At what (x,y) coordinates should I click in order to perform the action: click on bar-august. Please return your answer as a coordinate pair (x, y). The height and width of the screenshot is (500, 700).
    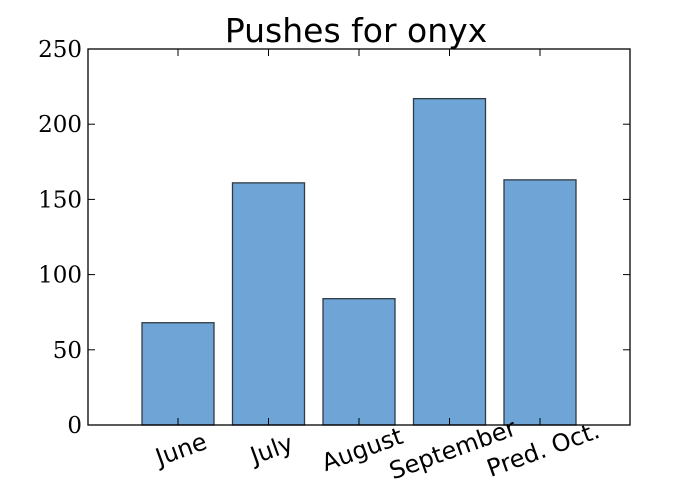
    Looking at the image, I should click on (359, 362).